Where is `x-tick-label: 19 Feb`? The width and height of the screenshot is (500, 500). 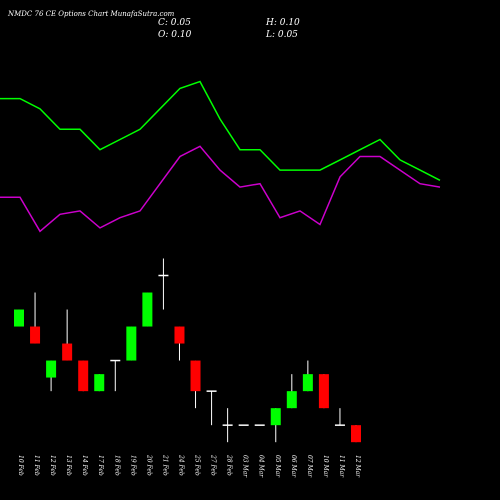 x-tick-label: 19 Feb is located at coordinates (132, 465).